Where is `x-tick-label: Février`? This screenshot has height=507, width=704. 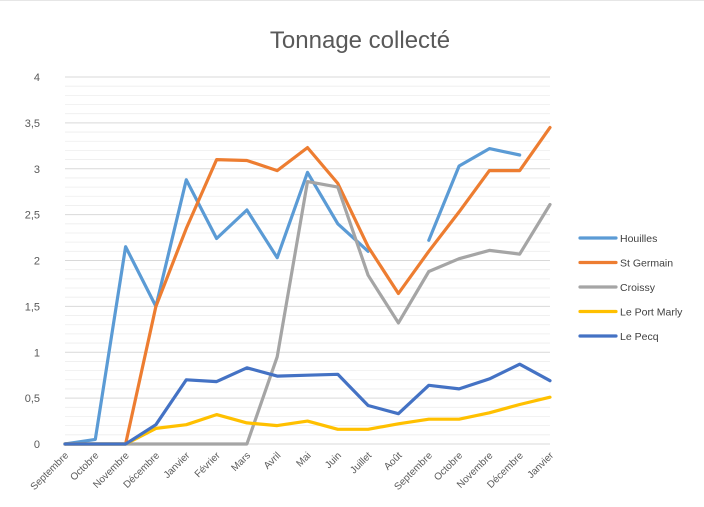
x-tick-label: Février is located at coordinates (208, 465).